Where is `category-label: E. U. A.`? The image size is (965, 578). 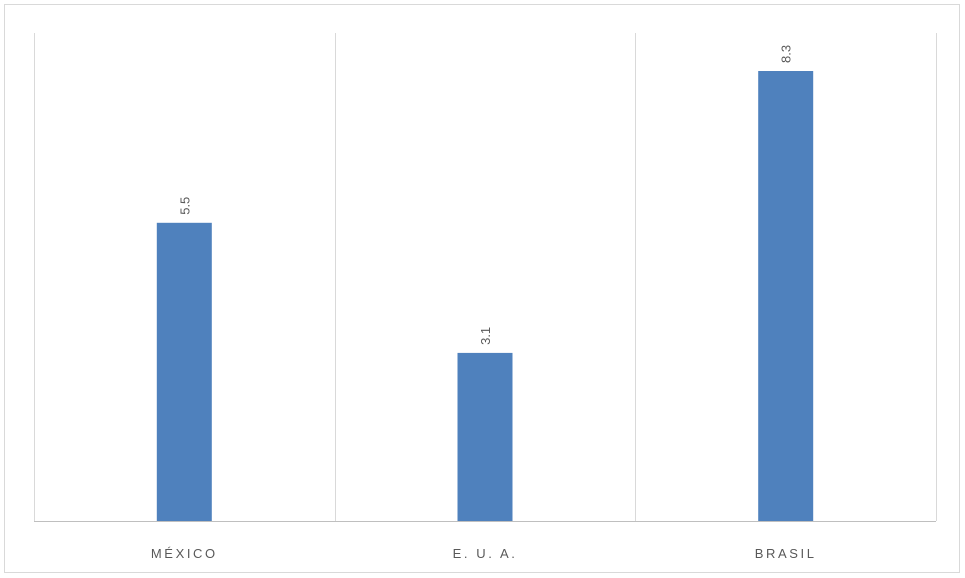 category-label: E. U. A. is located at coordinates (485, 553).